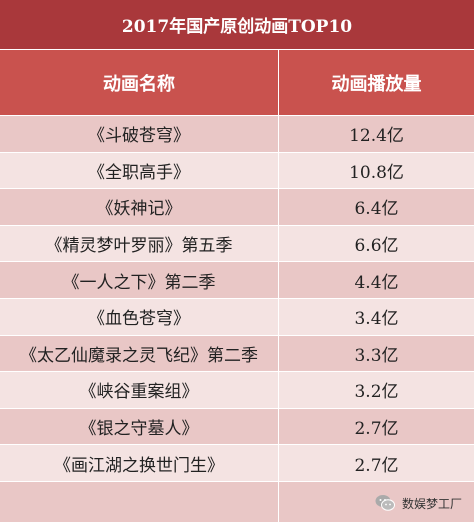  What do you see at coordinates (376, 209) in the screenshot?
I see `play-count-cell: 6.4亿` at bounding box center [376, 209].